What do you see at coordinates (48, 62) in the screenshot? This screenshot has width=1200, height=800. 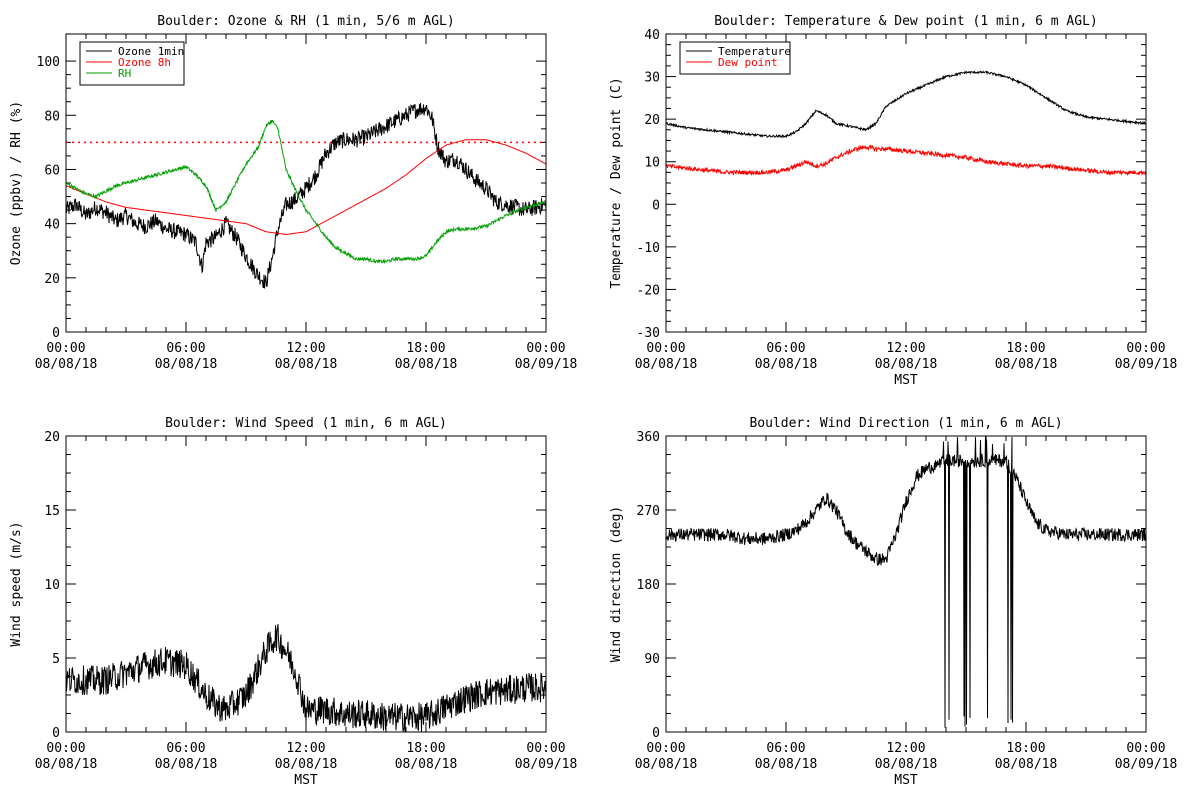 I see `y-tick-label: 100` at bounding box center [48, 62].